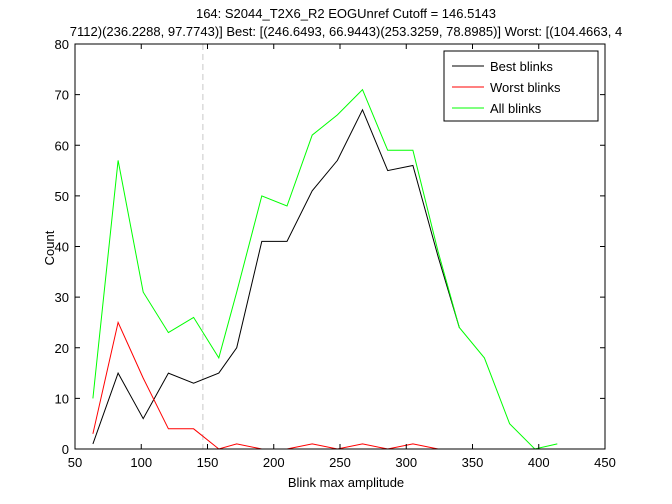 The width and height of the screenshot is (672, 504). Describe the element at coordinates (62, 196) in the screenshot. I see `y-tick-label: 50` at that location.